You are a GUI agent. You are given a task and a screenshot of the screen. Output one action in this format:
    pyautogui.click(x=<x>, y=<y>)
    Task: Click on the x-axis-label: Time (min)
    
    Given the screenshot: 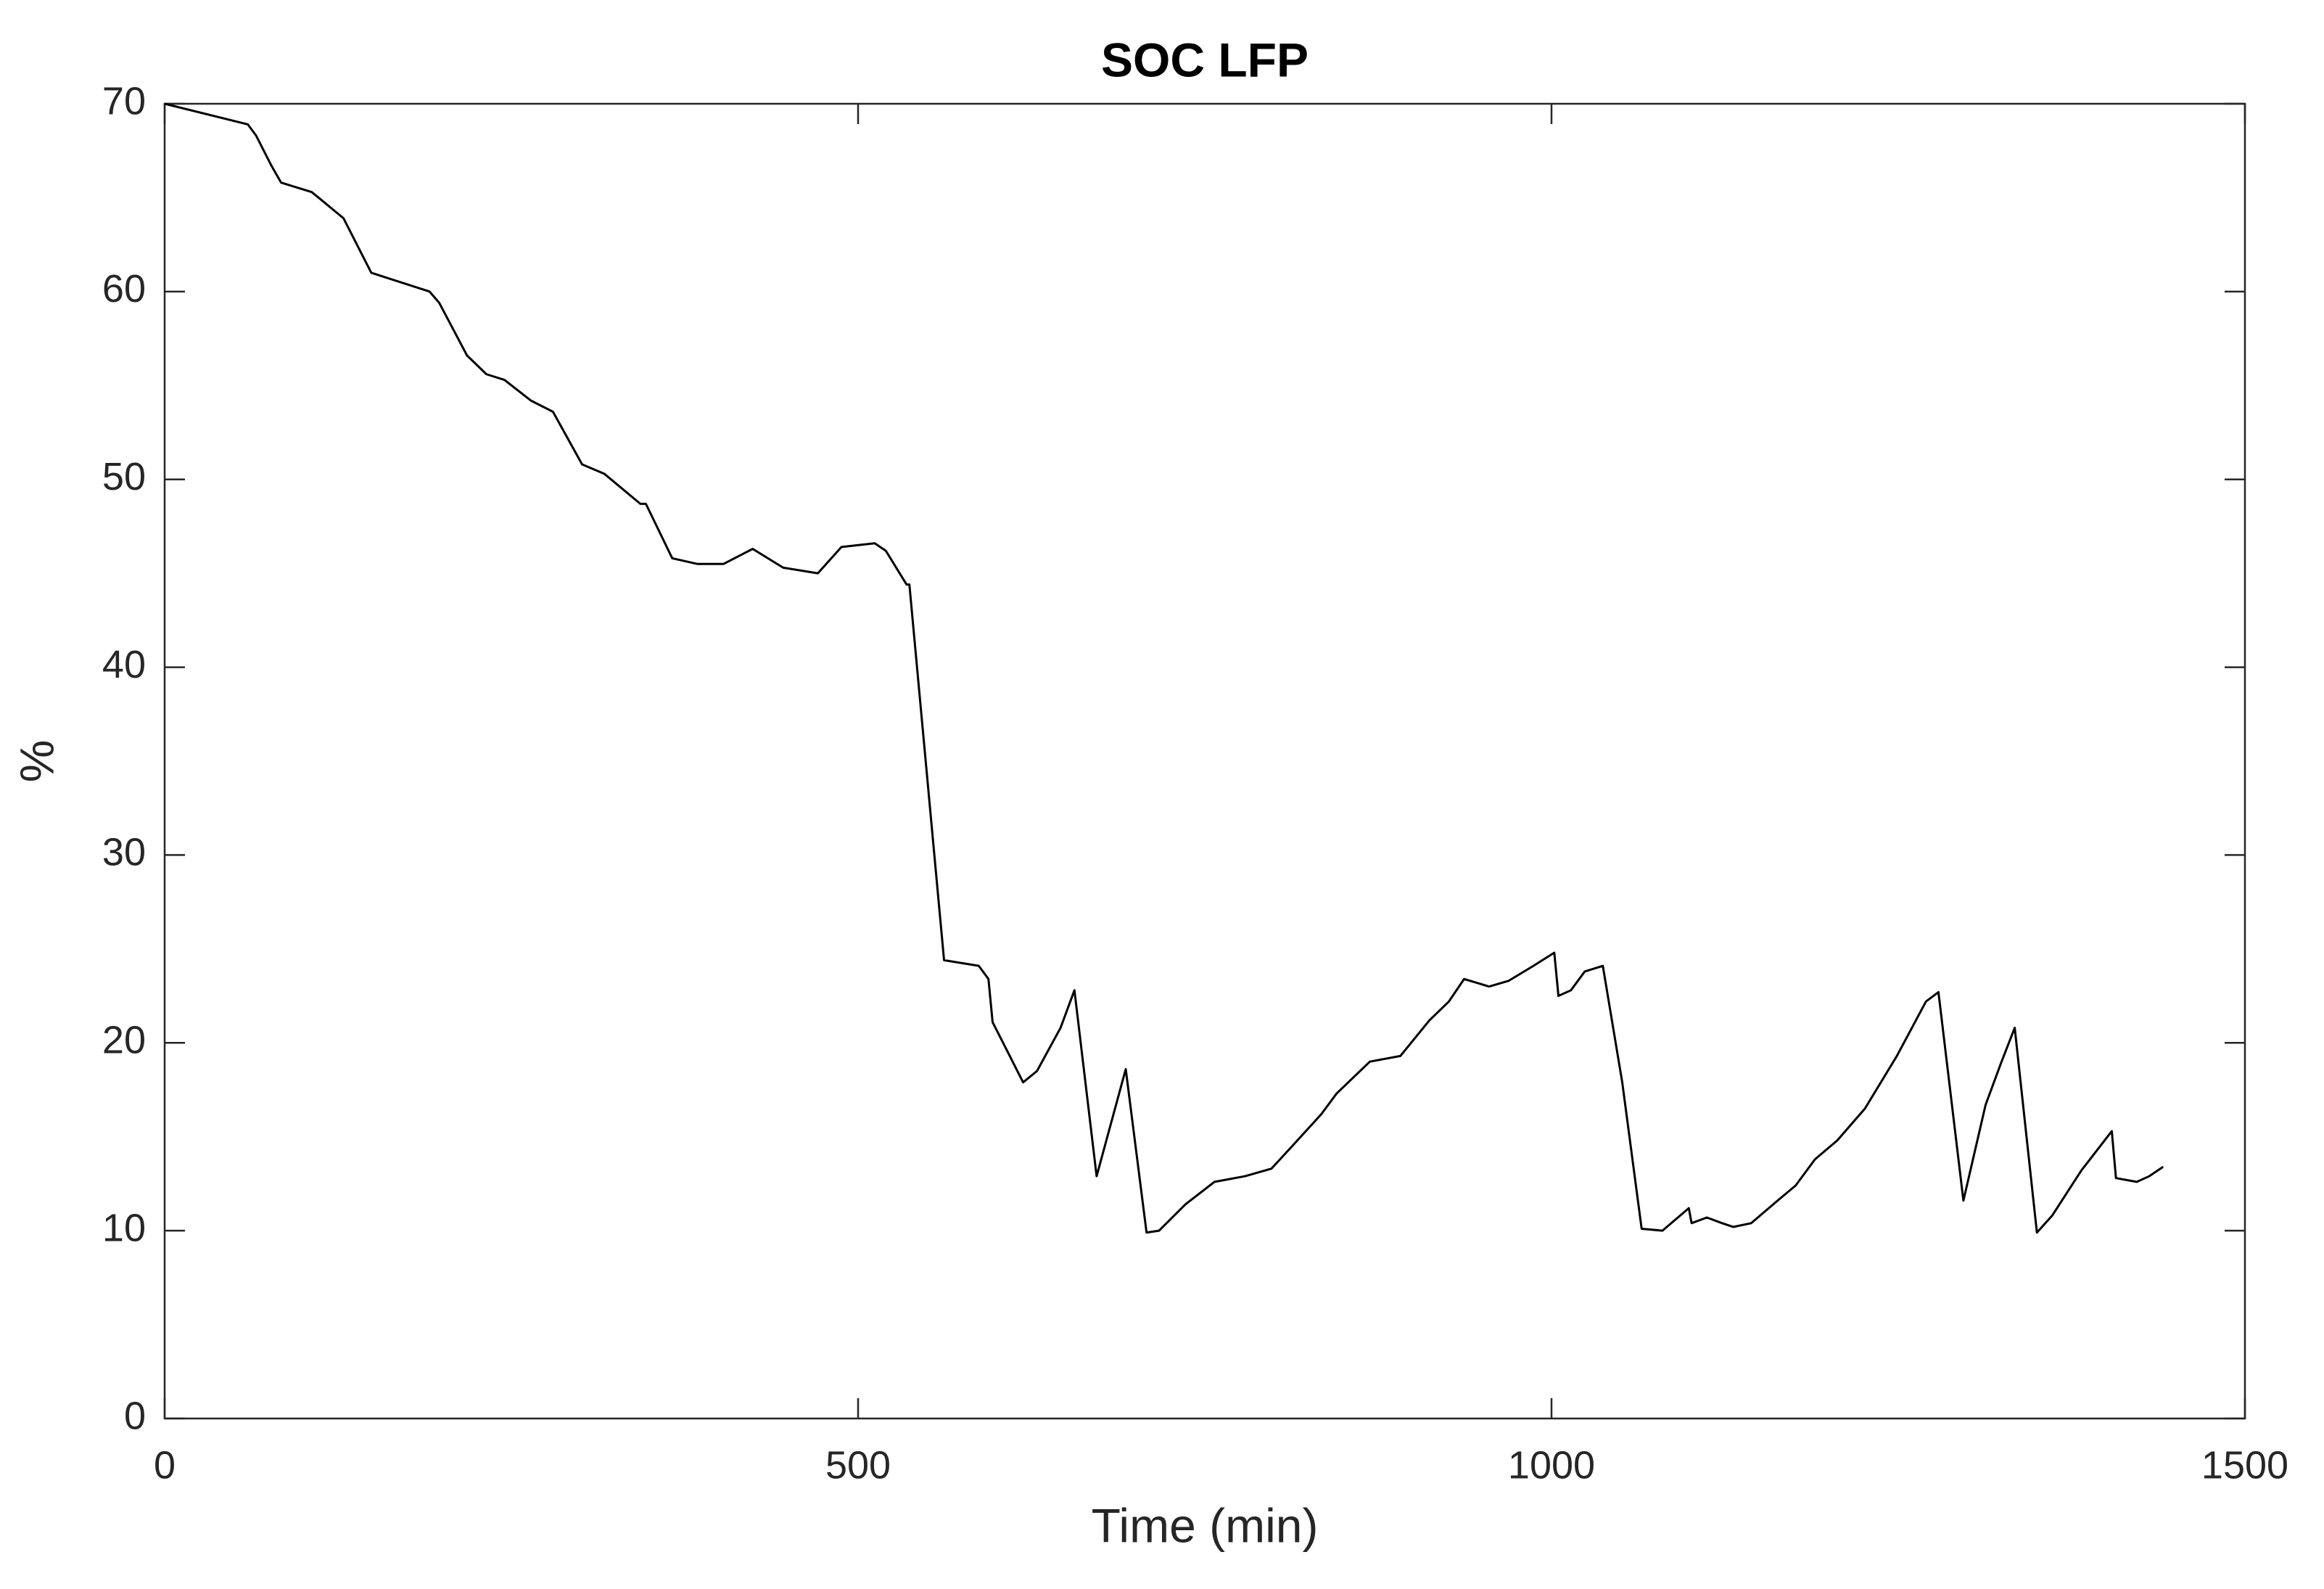 What is the action you would take?
    pyautogui.click(x=1205, y=1525)
    